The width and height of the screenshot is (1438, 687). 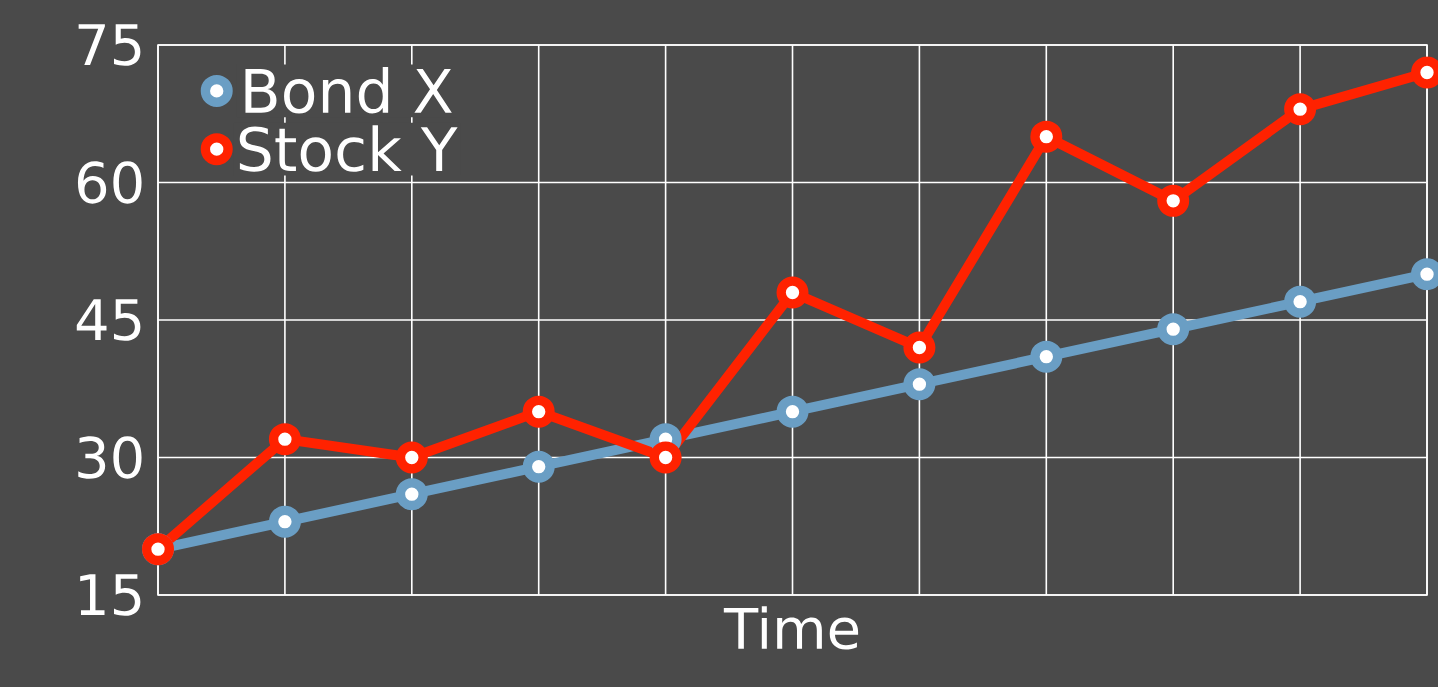 What do you see at coordinates (348, 90) in the screenshot?
I see `legend-label: Bond X` at bounding box center [348, 90].